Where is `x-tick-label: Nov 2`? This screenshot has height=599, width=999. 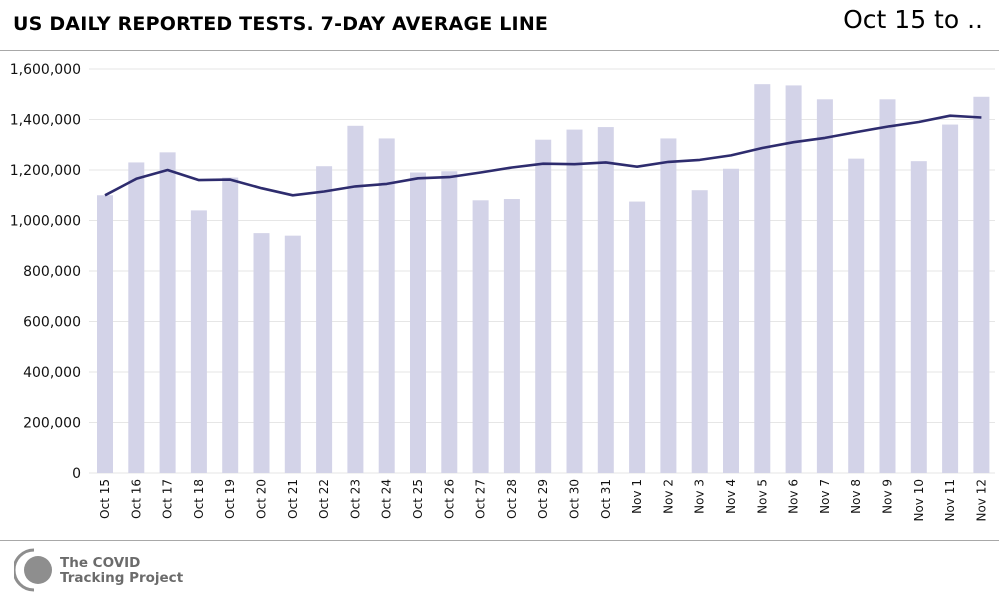 x-tick-label: Nov 2 is located at coordinates (668, 496).